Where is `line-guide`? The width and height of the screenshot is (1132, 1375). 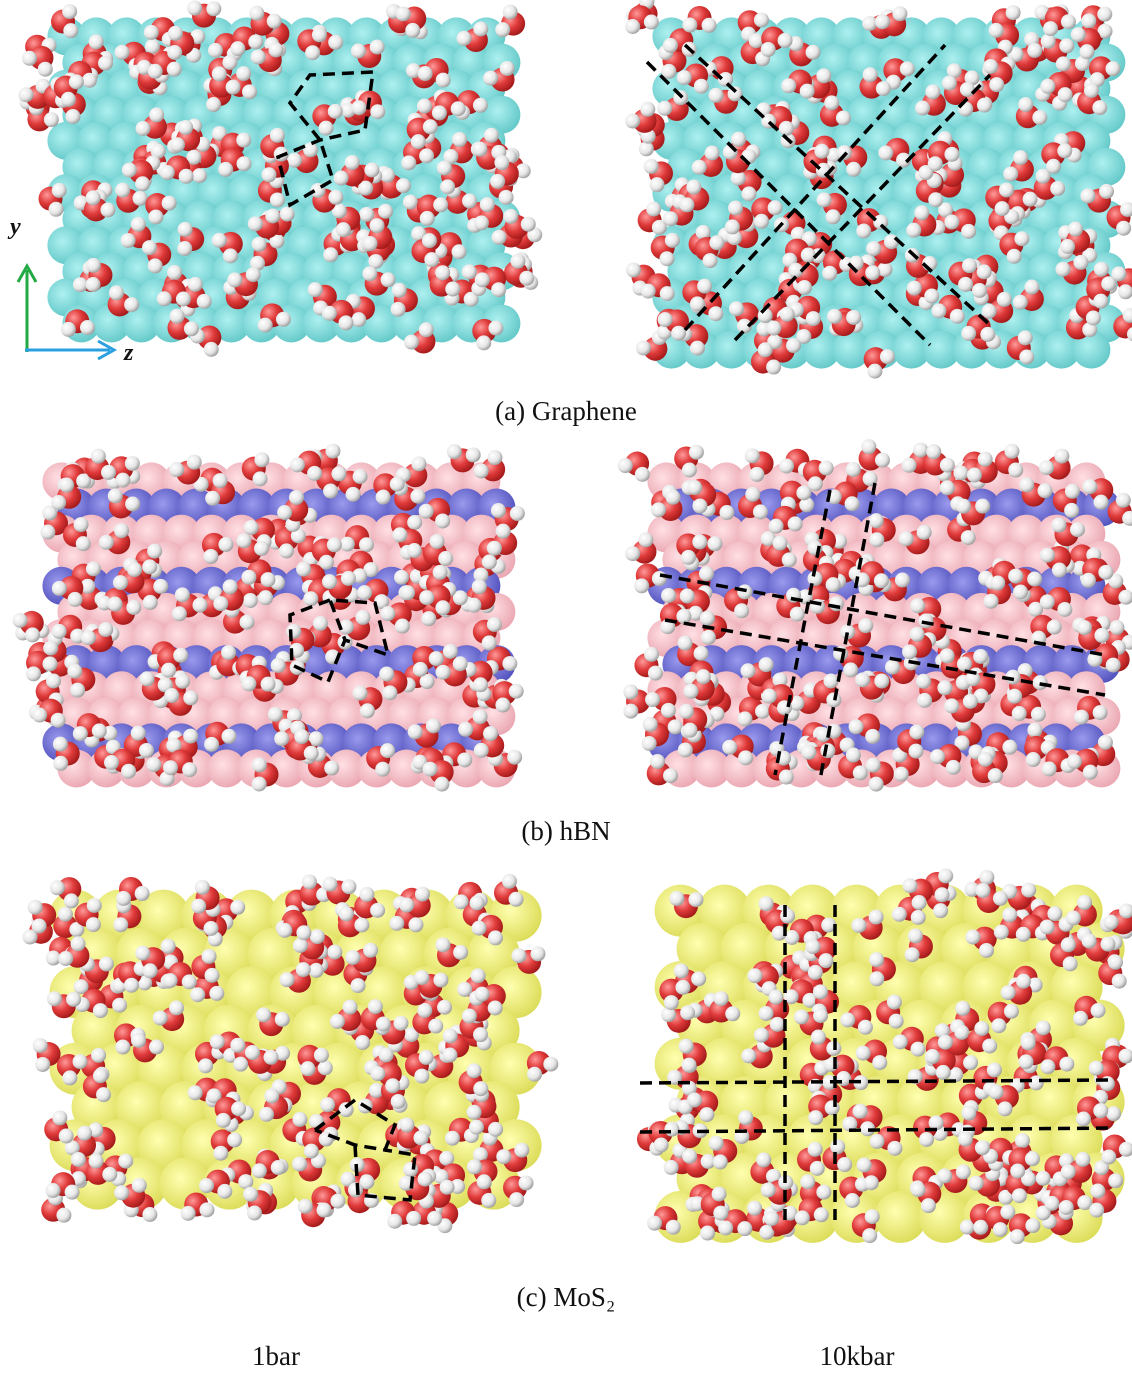 line-guide is located at coordinates (877, 1130).